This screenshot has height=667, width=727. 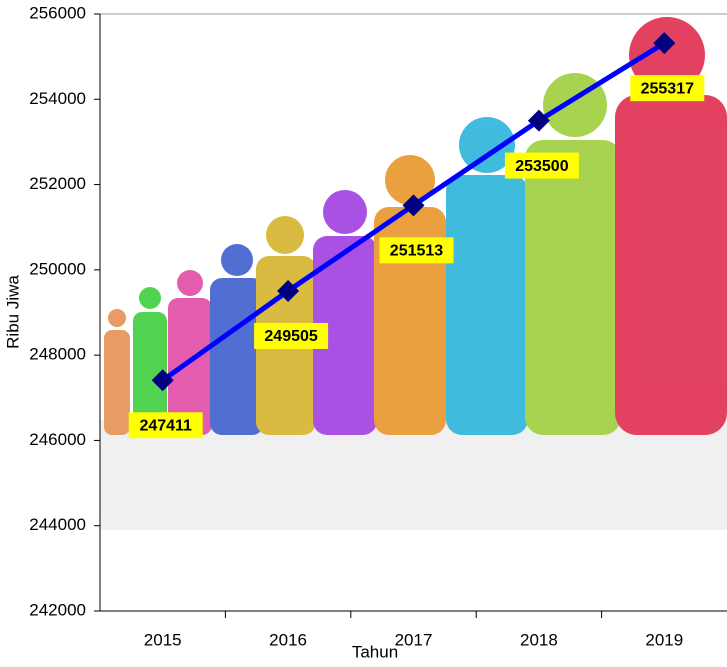 I want to click on x-tick-label: 2015, so click(x=163, y=639).